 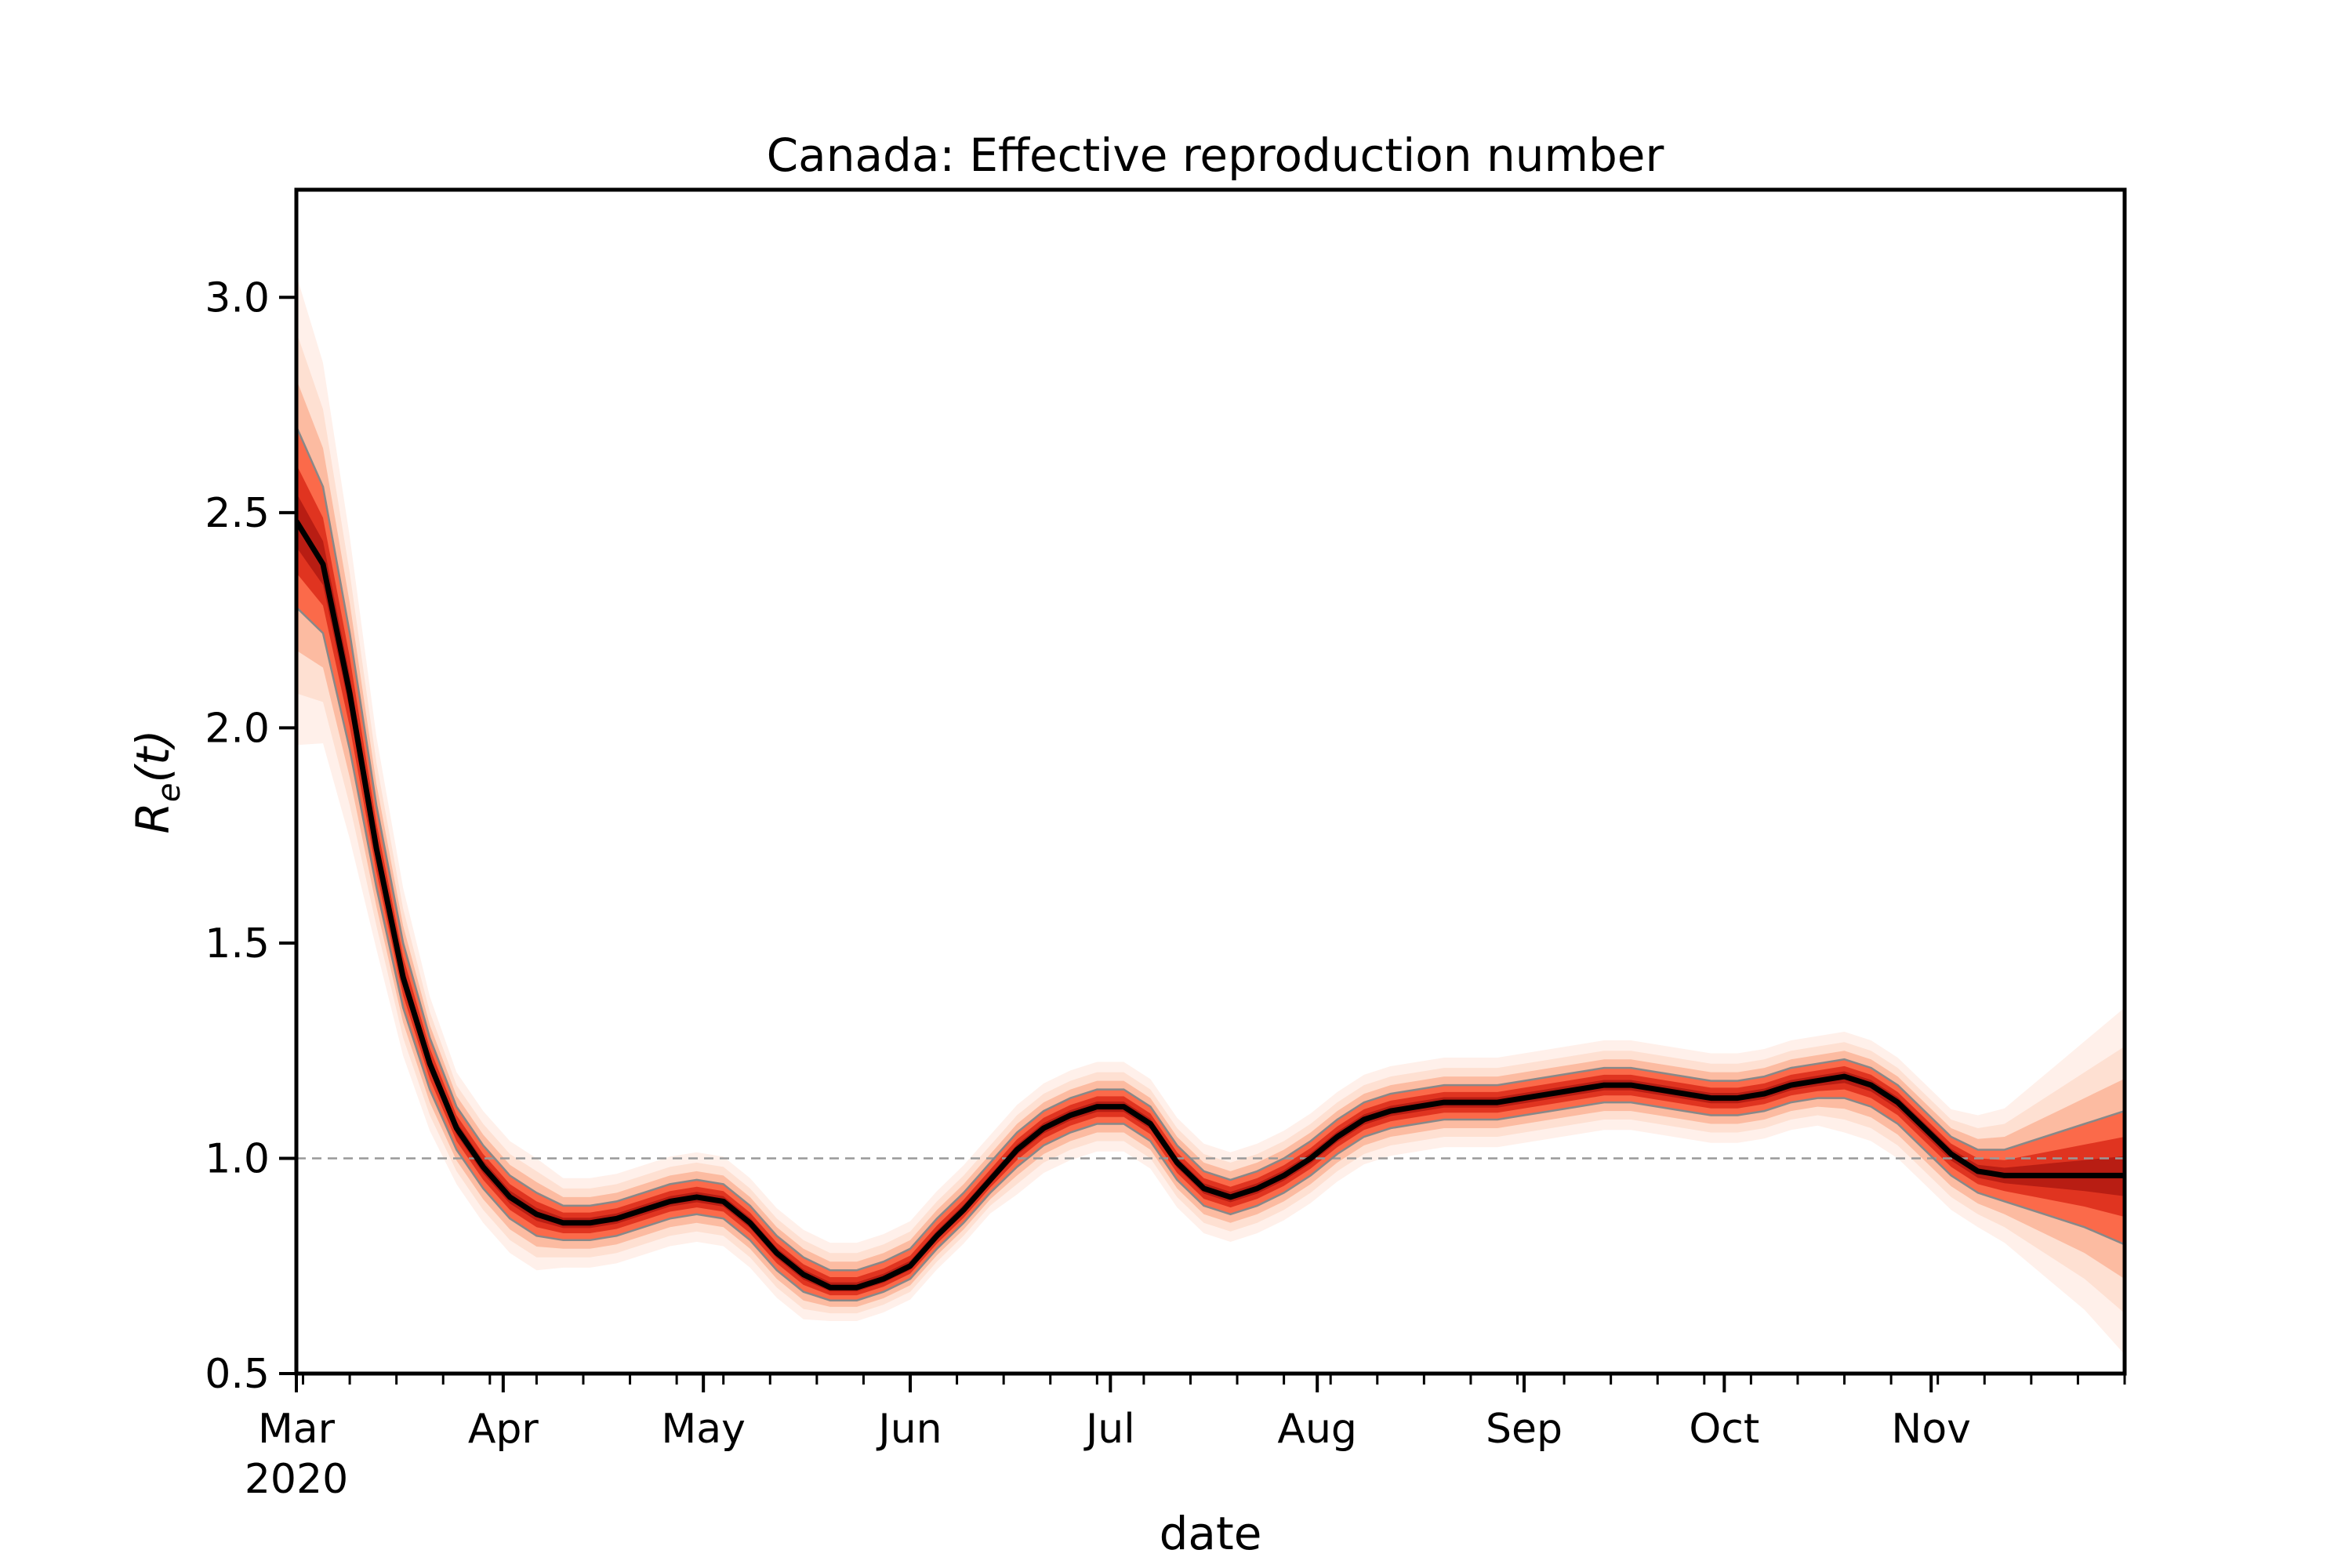 I want to click on y-tick-label: 1.0, so click(x=238, y=1158).